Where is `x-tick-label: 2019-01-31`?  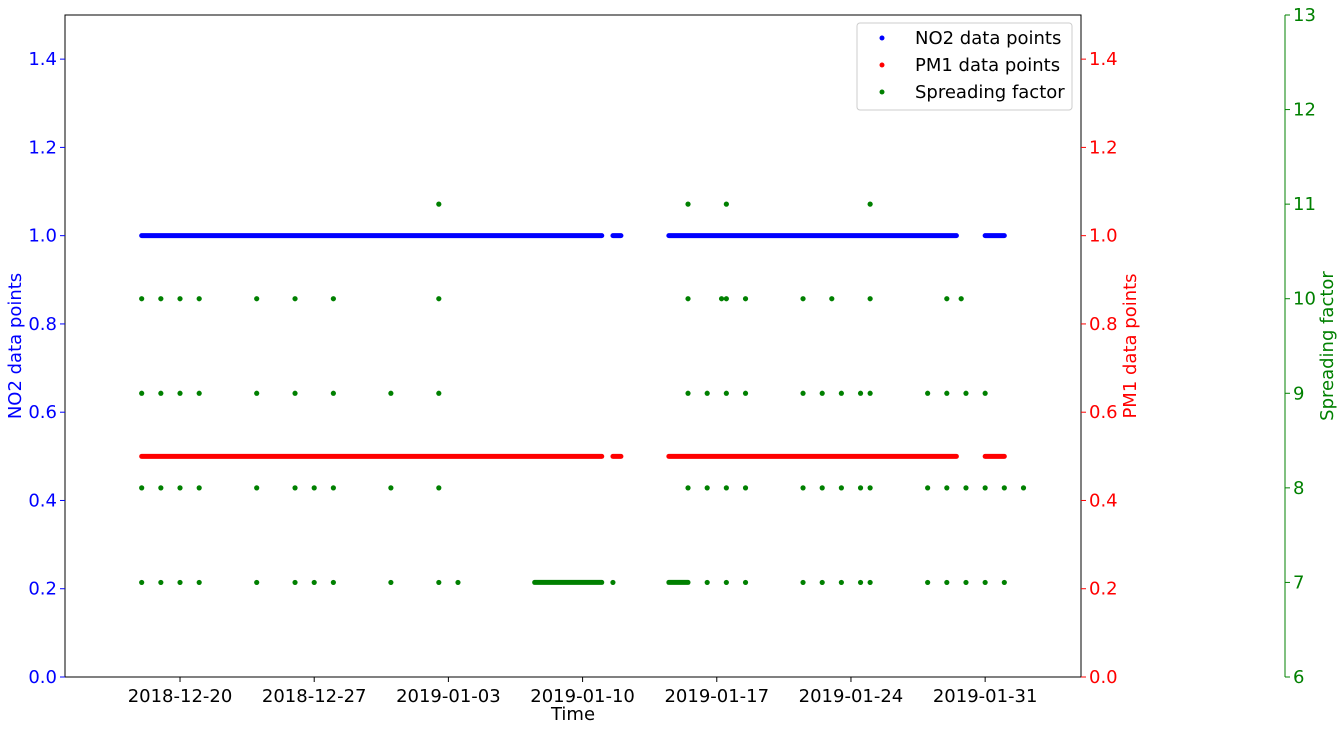 x-tick-label: 2019-01-31 is located at coordinates (985, 696).